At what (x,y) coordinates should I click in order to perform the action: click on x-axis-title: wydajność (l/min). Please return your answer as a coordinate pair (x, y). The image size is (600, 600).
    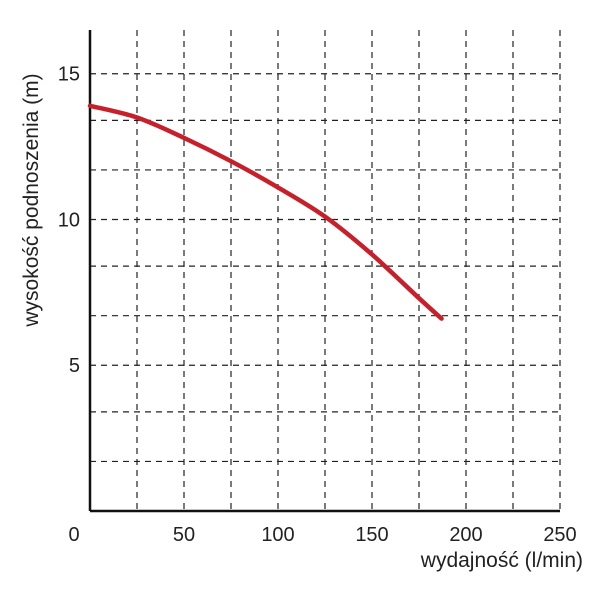
    Looking at the image, I should click on (501, 560).